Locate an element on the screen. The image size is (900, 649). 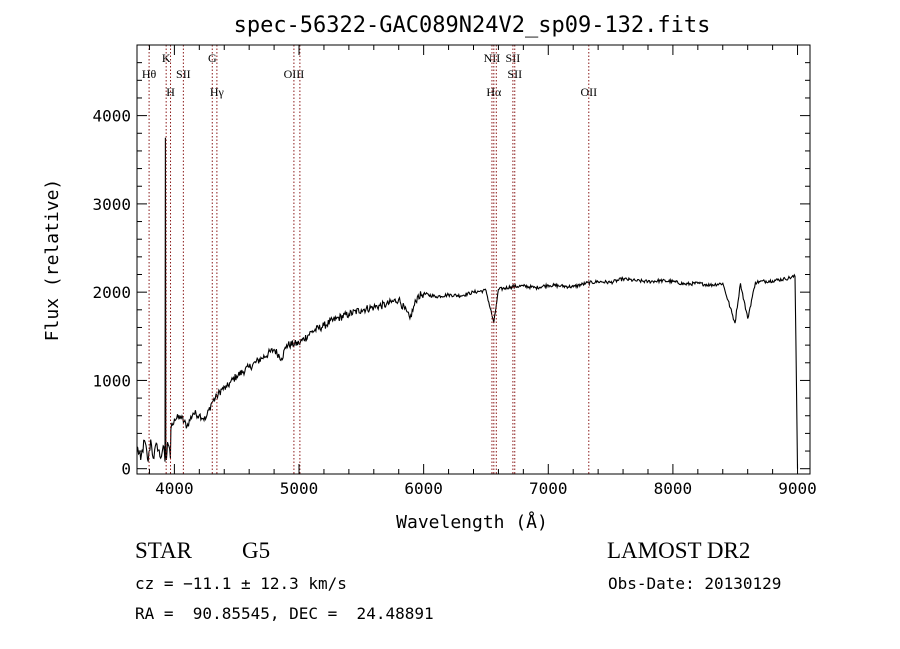
line-marker-label: OIII is located at coordinates (294, 74).